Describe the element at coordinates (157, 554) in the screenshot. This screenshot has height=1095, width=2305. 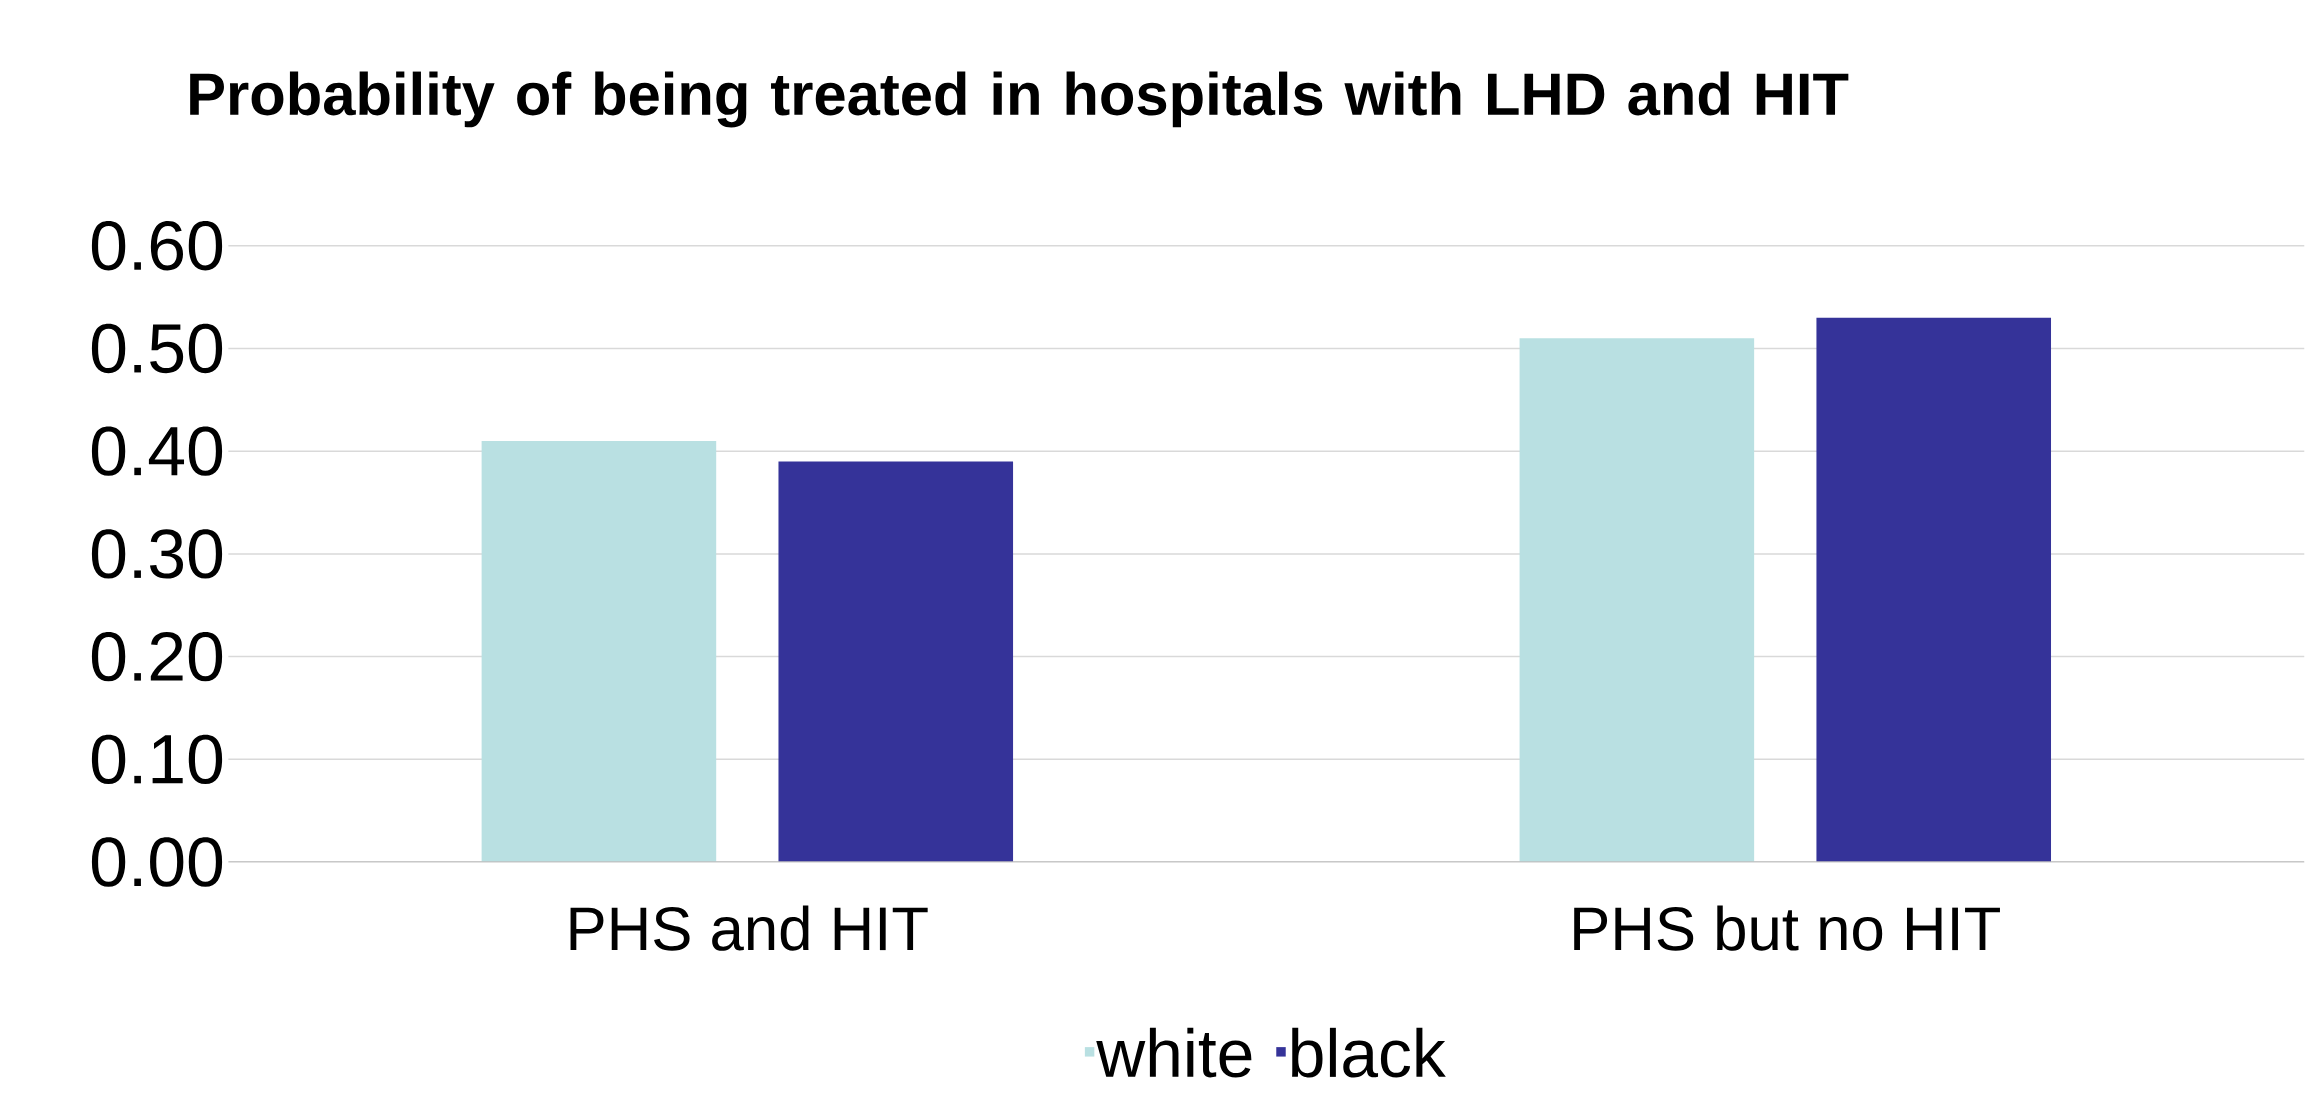
I see `y-tick-label: 0.30` at that location.